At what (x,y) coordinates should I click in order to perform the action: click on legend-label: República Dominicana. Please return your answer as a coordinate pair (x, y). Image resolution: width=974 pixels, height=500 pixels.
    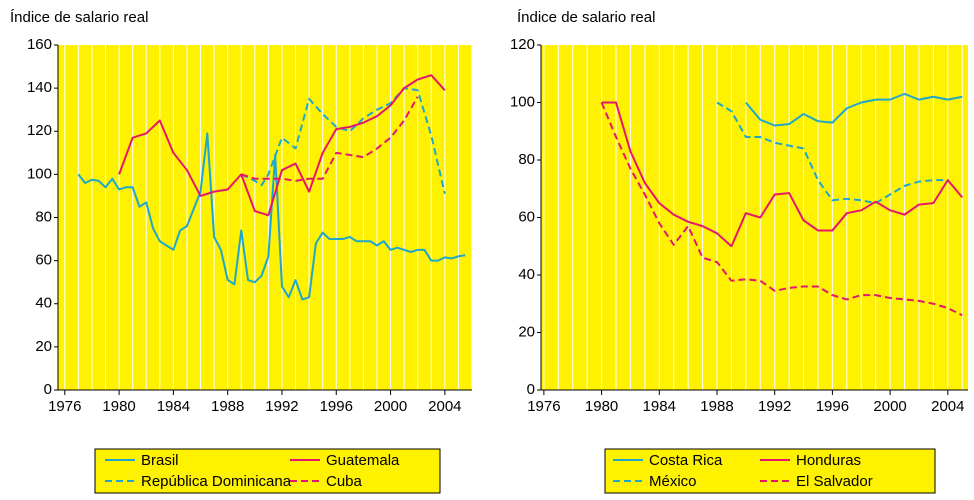
    Looking at the image, I should click on (216, 481).